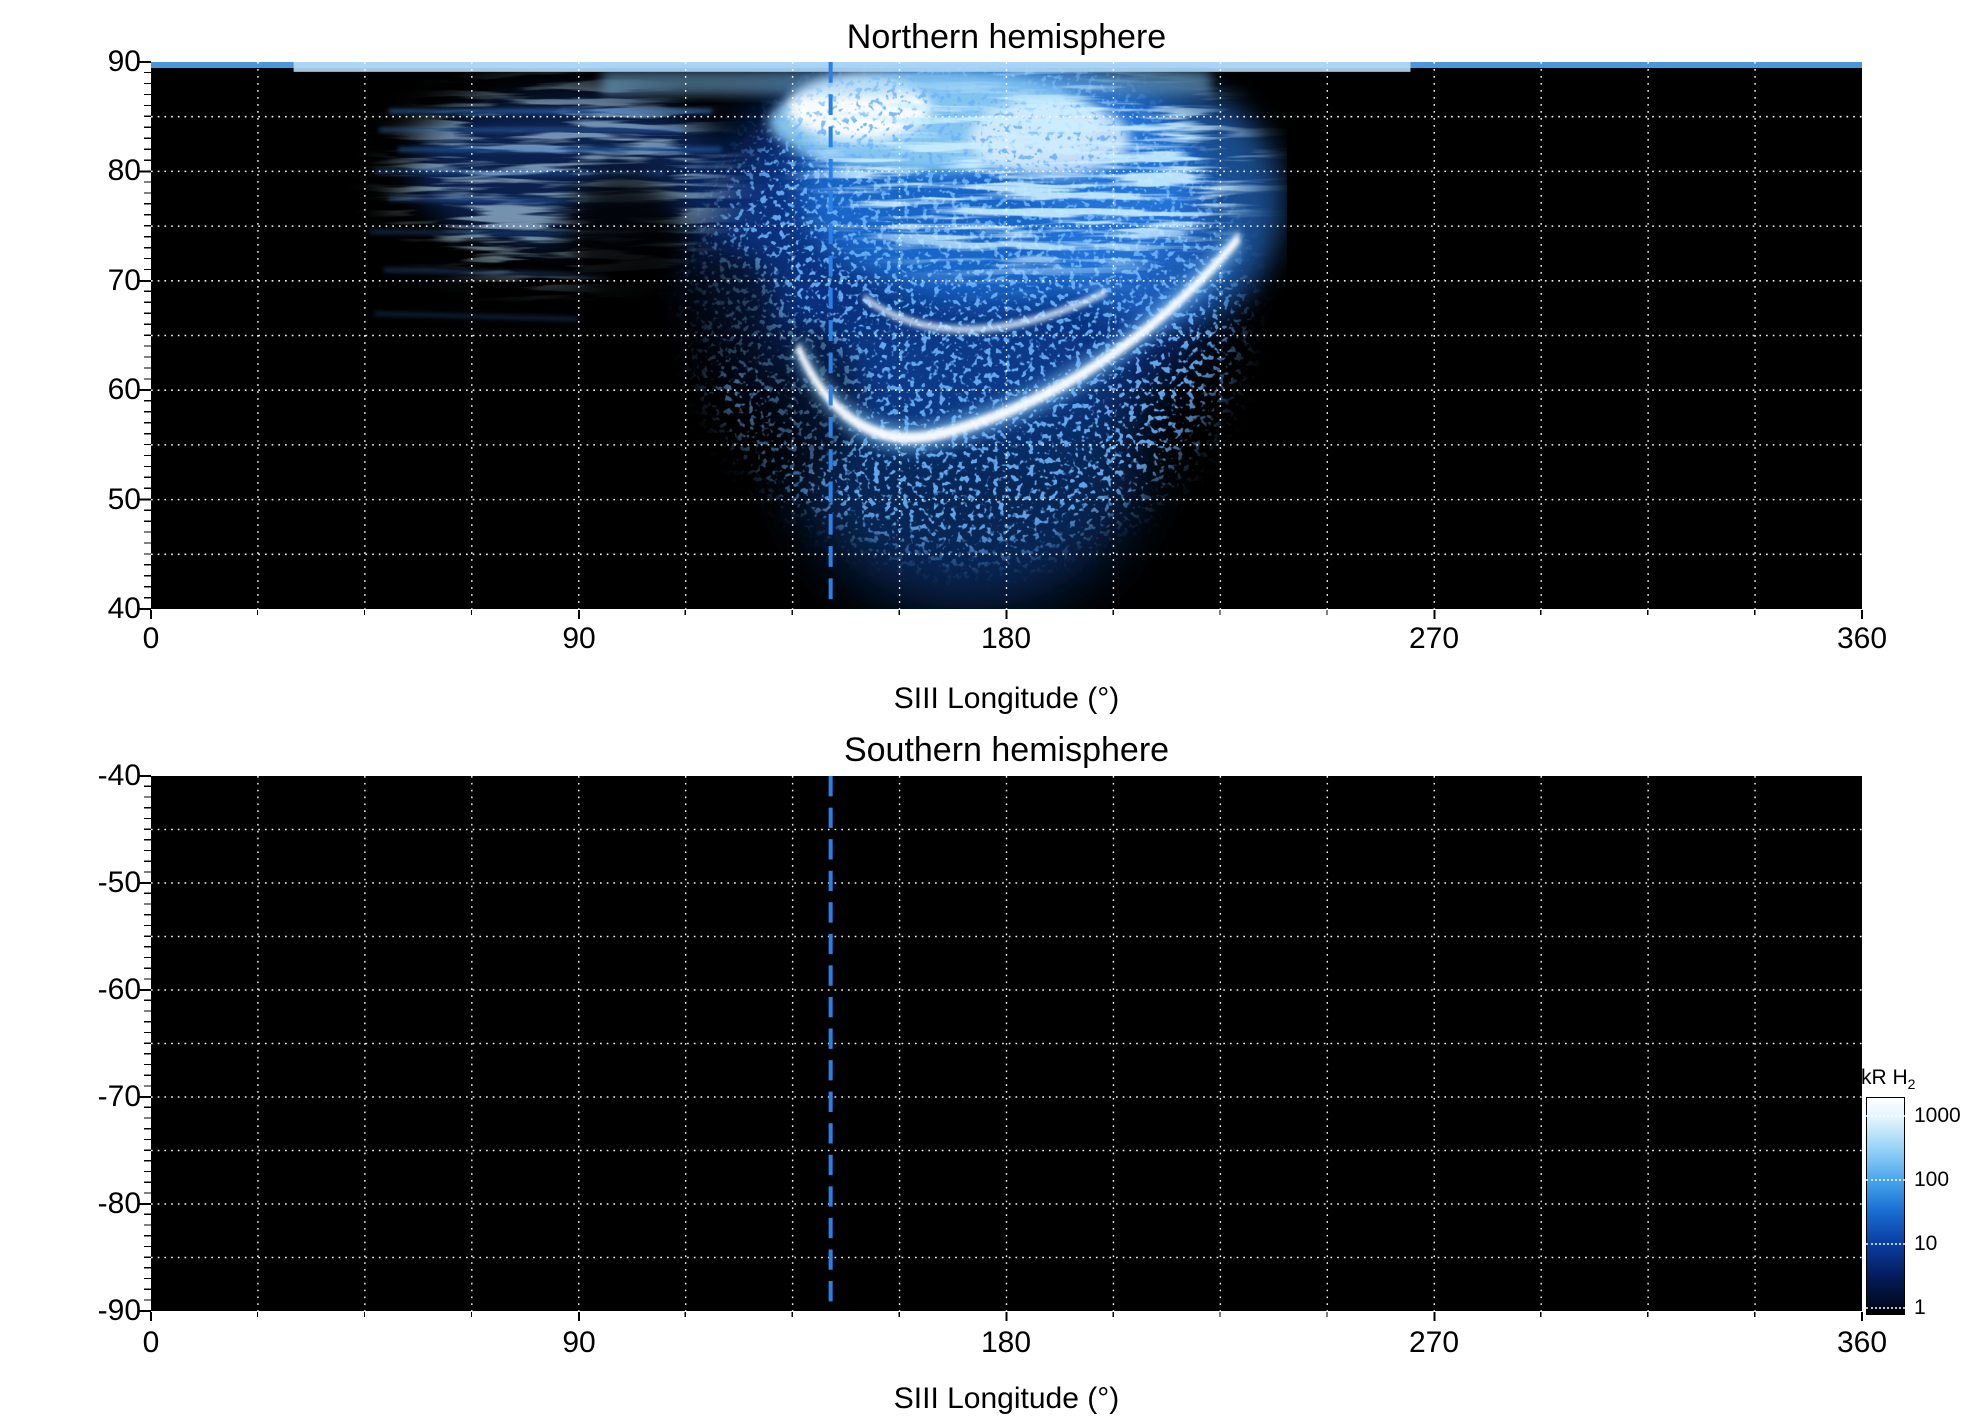  Describe the element at coordinates (119, 775) in the screenshot. I see `south-y-tick-label: -40` at that location.